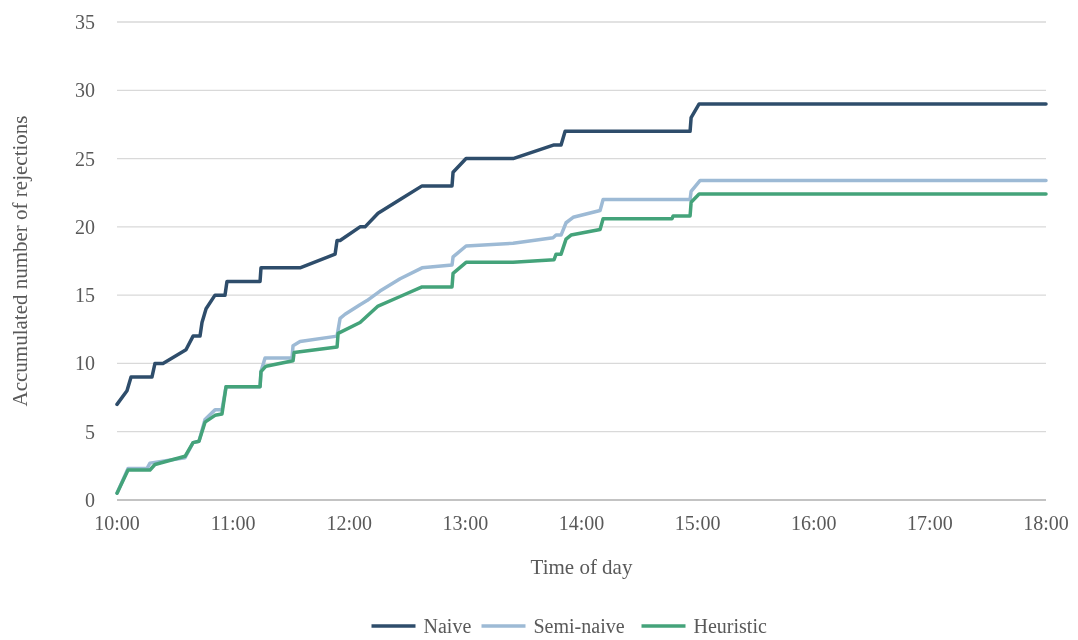  Describe the element at coordinates (930, 523) in the screenshot. I see `x-tick-label: 17:00` at that location.